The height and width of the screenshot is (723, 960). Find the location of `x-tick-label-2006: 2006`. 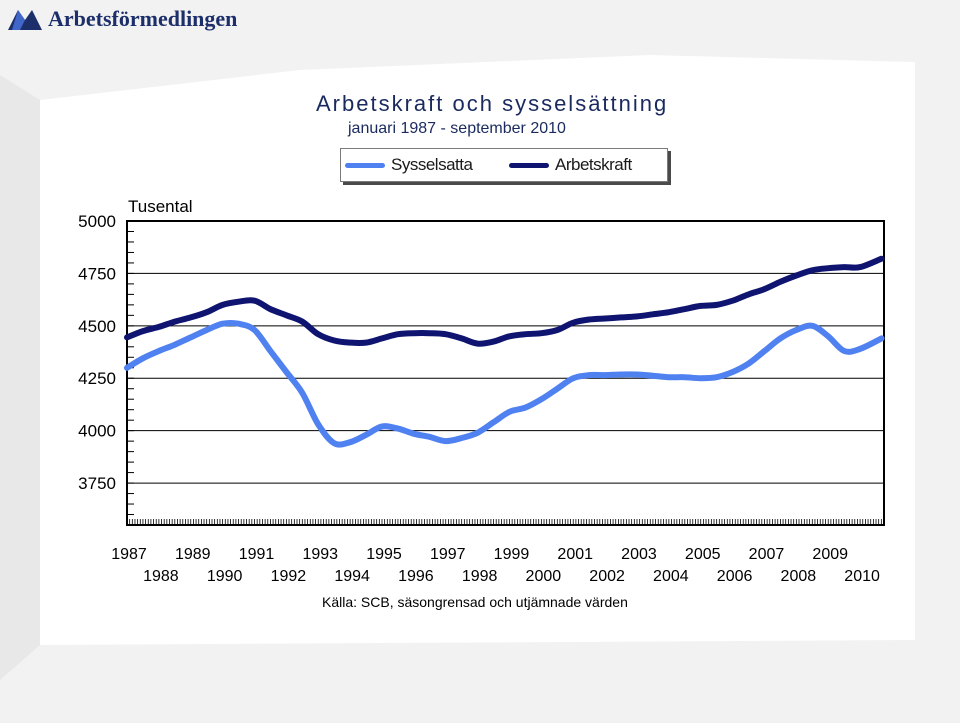

x-tick-label-2006: 2006 is located at coordinates (735, 576).